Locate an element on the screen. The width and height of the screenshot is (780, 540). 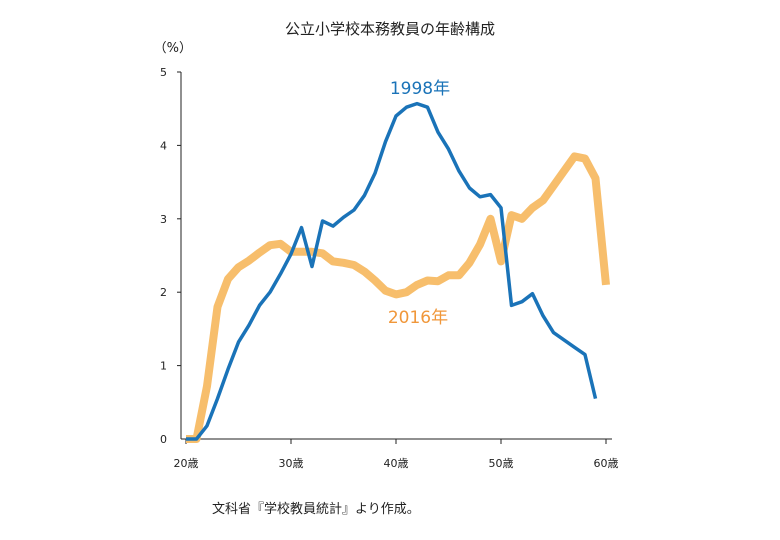
x-tick-label: 60歳 is located at coordinates (606, 463).